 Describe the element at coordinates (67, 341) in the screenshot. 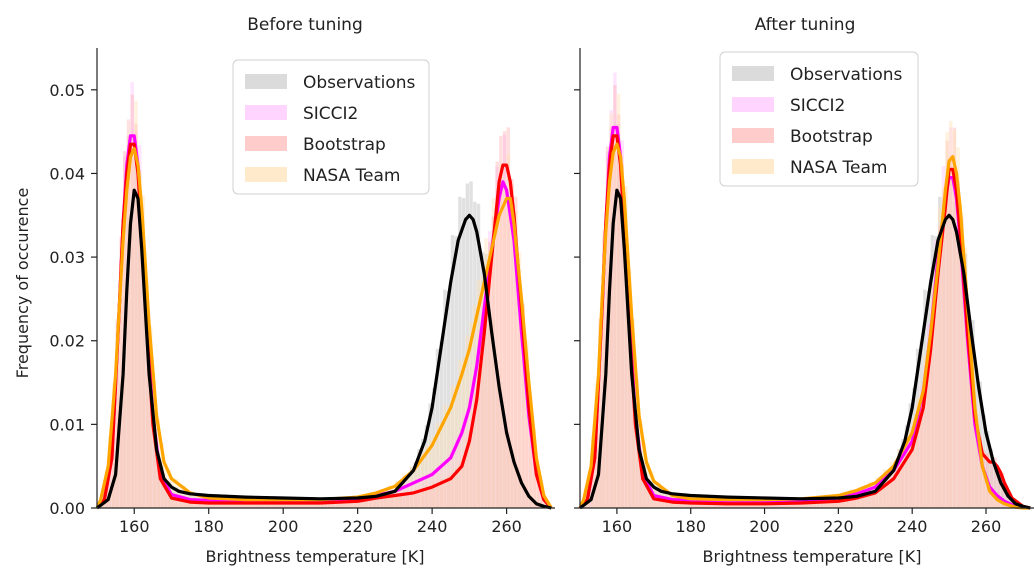

I see `y-tick-label: 0.02` at that location.